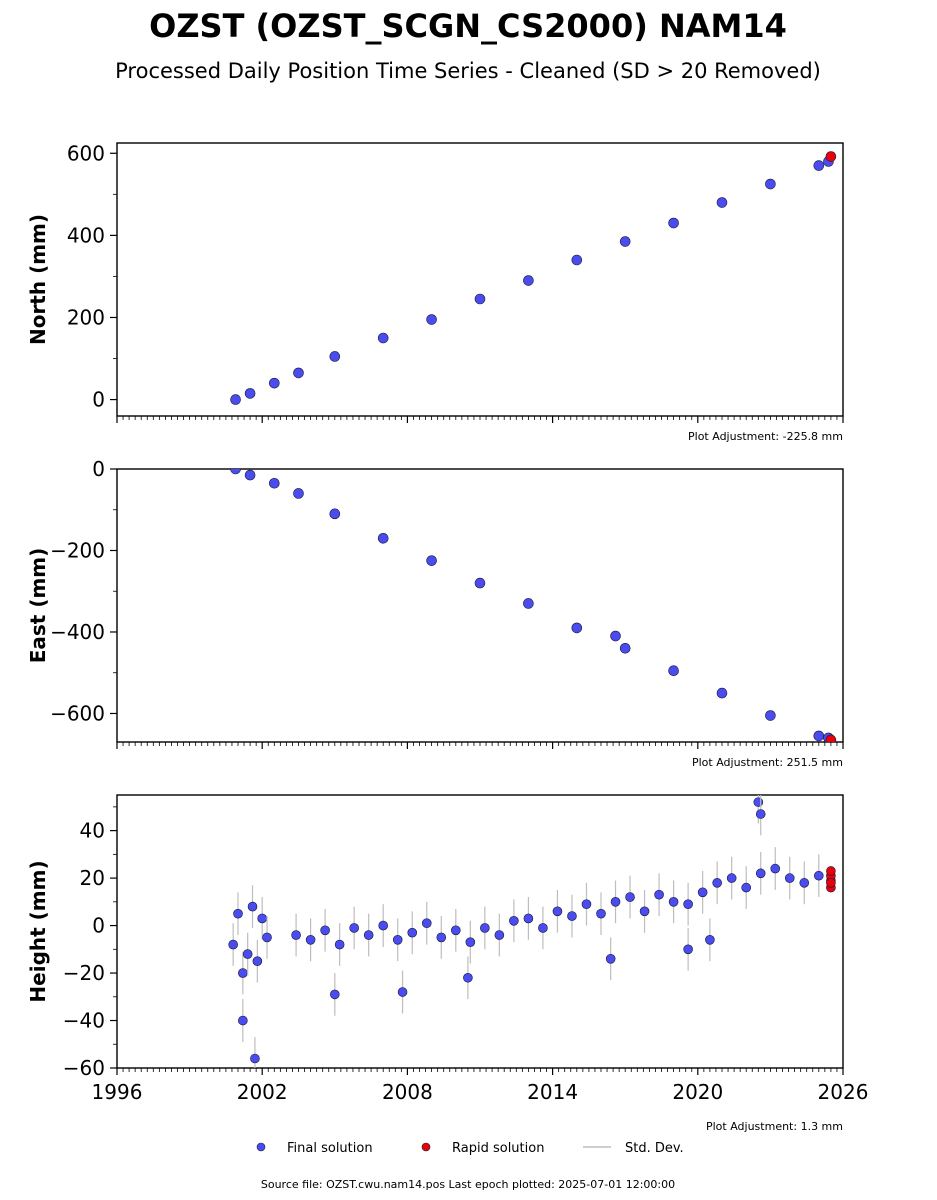 The width and height of the screenshot is (937, 1200). I want to click on height-y-axis-label: Height (mm), so click(38, 931).